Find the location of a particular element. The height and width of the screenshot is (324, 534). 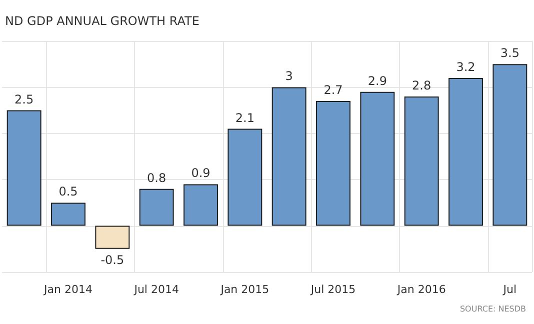

x-tick-label: Jan 2015 is located at coordinates (245, 289).